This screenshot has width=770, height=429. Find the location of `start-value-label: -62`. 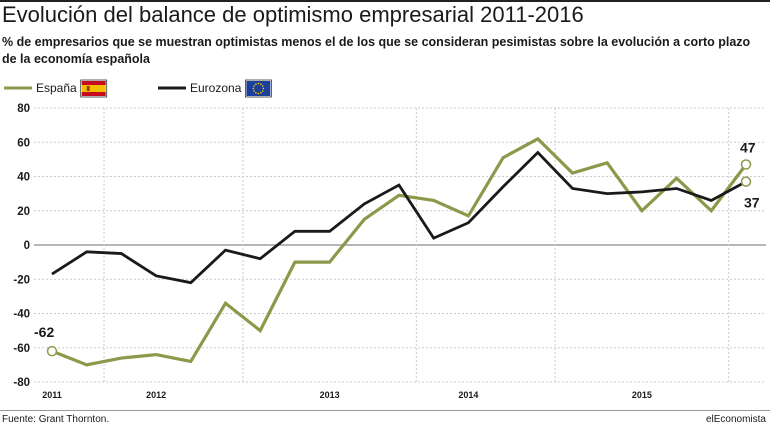

start-value-label: -62 is located at coordinates (44, 332).